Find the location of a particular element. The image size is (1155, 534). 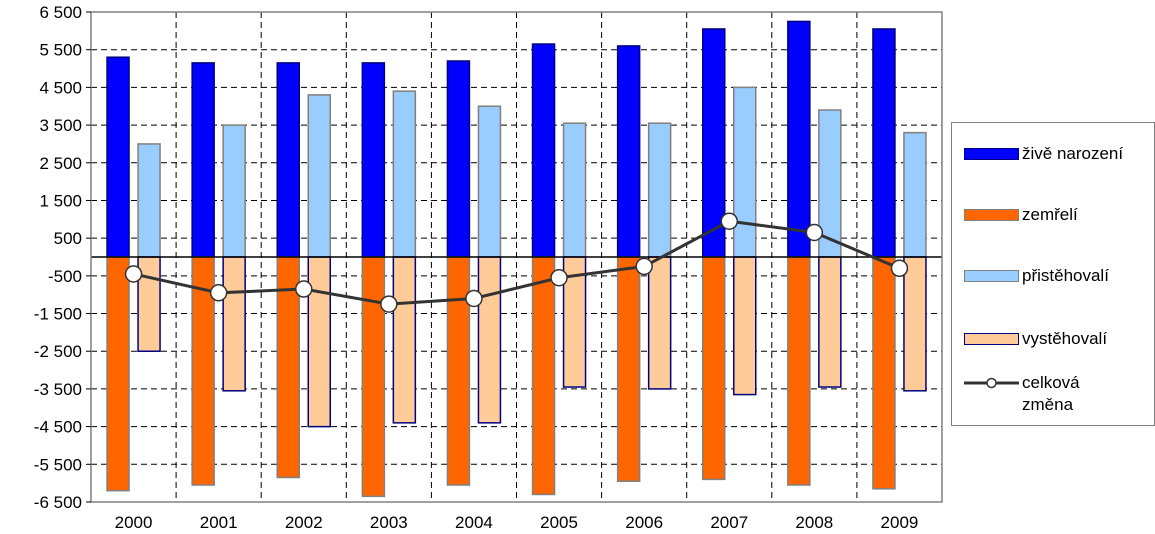

legend-item-births: živě narození is located at coordinates (1048, 154).